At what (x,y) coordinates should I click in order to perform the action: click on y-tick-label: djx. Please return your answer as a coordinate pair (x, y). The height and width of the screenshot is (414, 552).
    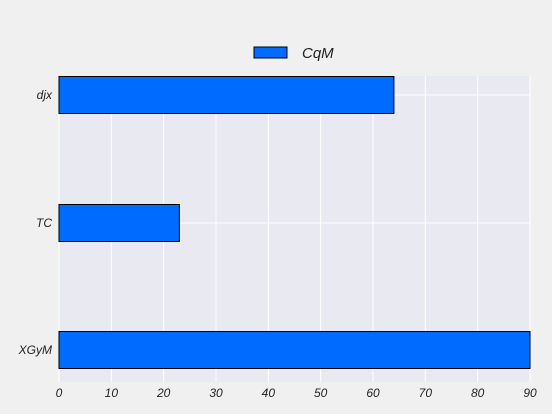
    Looking at the image, I should click on (45, 95).